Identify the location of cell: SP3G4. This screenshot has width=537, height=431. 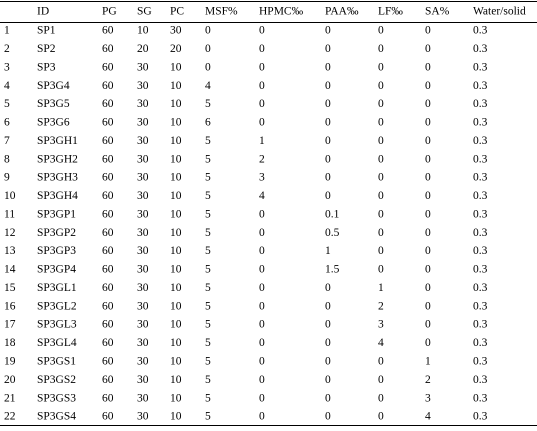
(53, 86).